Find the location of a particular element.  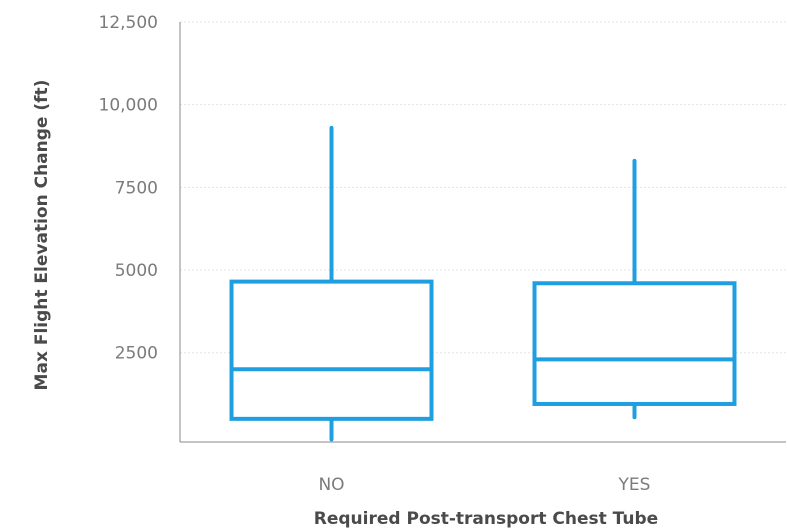

y-tick-label: 12,500 is located at coordinates (128, 23).